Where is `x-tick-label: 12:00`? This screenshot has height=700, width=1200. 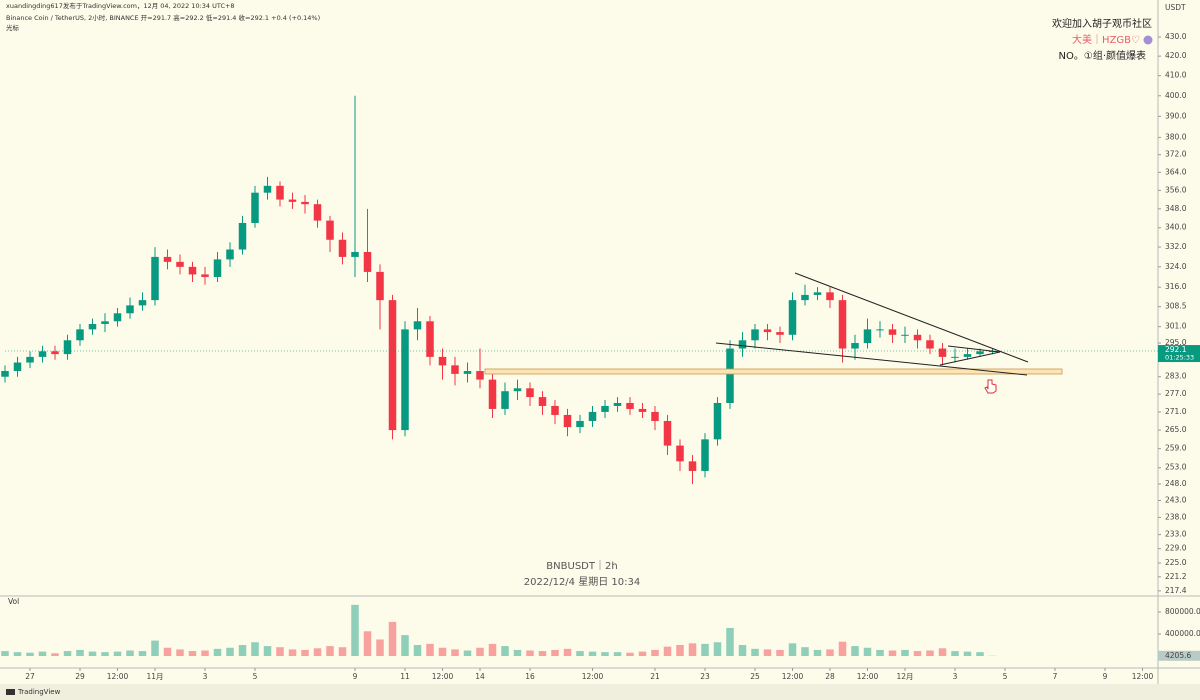 x-tick-label: 12:00 is located at coordinates (593, 676).